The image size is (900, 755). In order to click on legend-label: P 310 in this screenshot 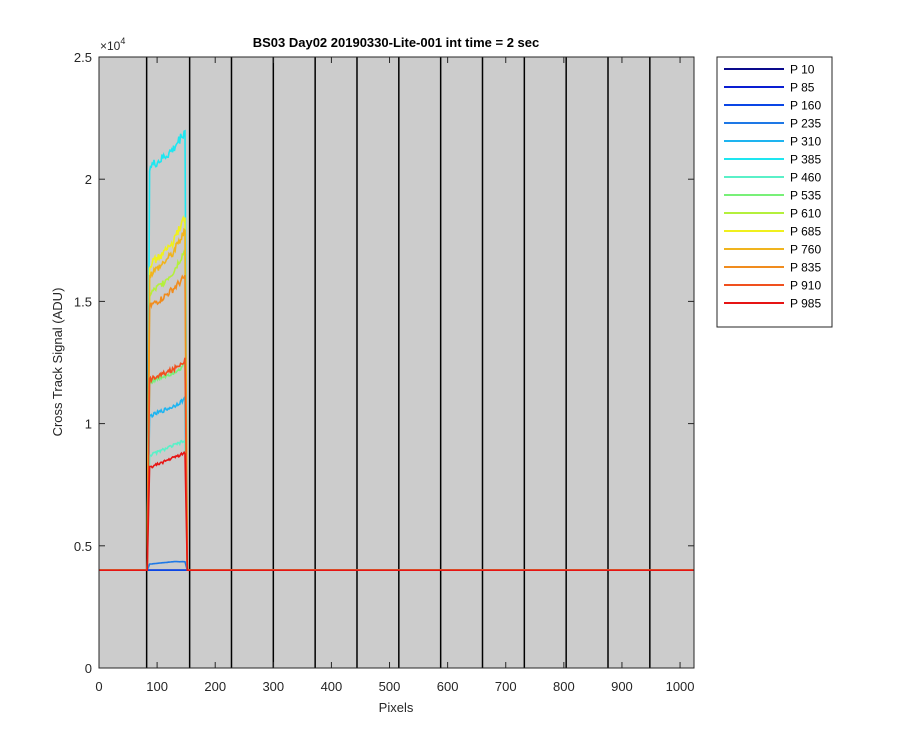, I will do `click(805, 142)`.